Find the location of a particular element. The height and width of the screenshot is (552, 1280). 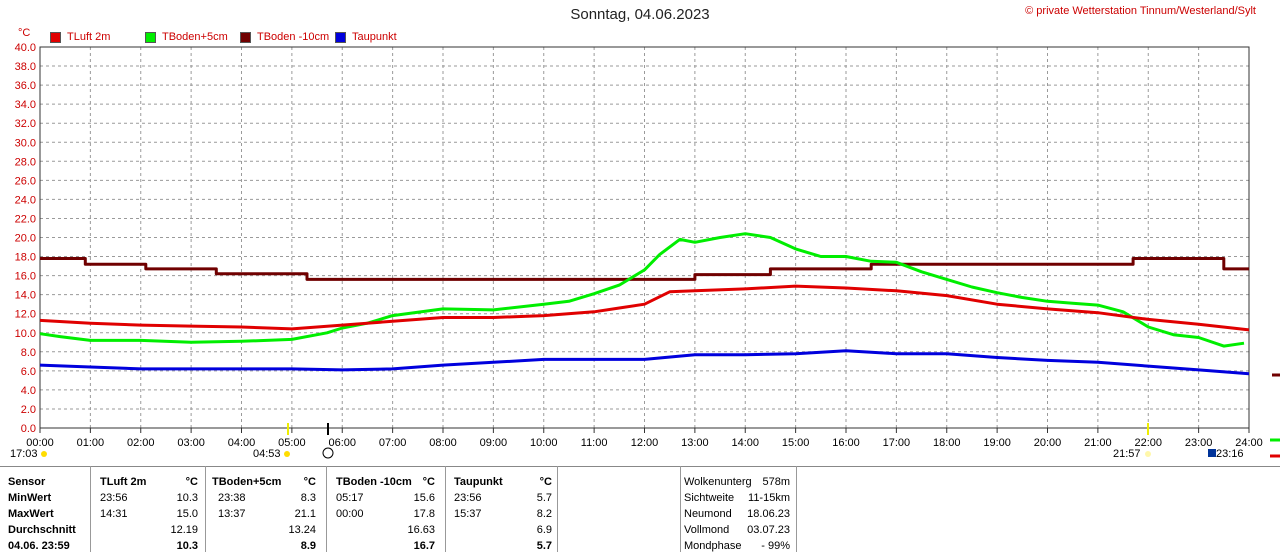

legend-swatch-tluft is located at coordinates (55, 37).